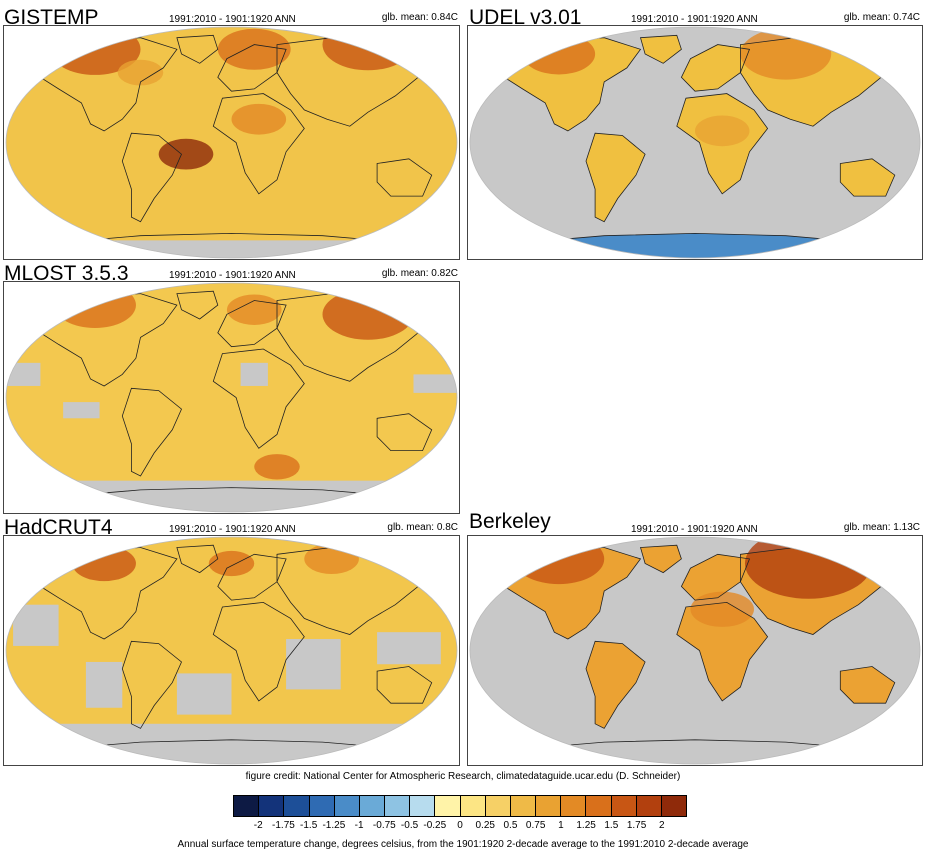 The image size is (926, 860). I want to click on panel-title: UDEL v3.01, so click(525, 17).